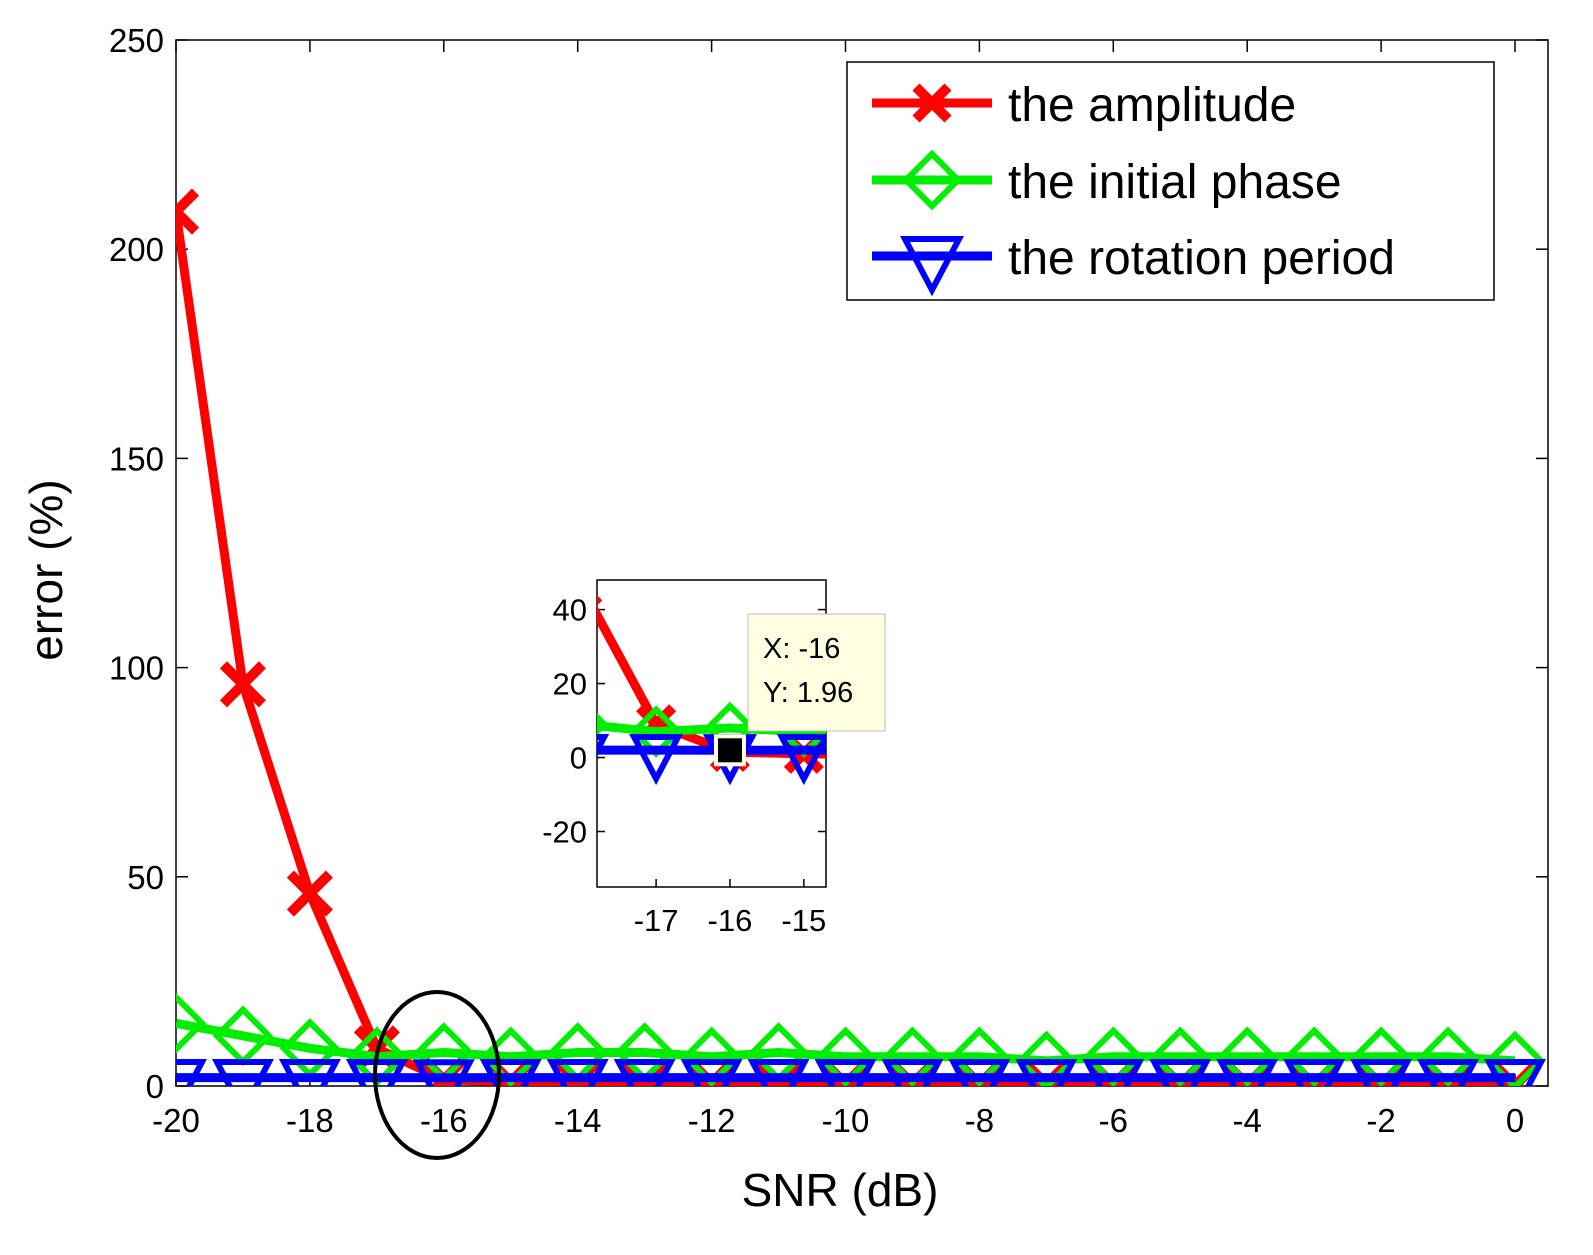 The height and width of the screenshot is (1255, 1593). Describe the element at coordinates (712, 1120) in the screenshot. I see `x-tick-label: -12` at that location.